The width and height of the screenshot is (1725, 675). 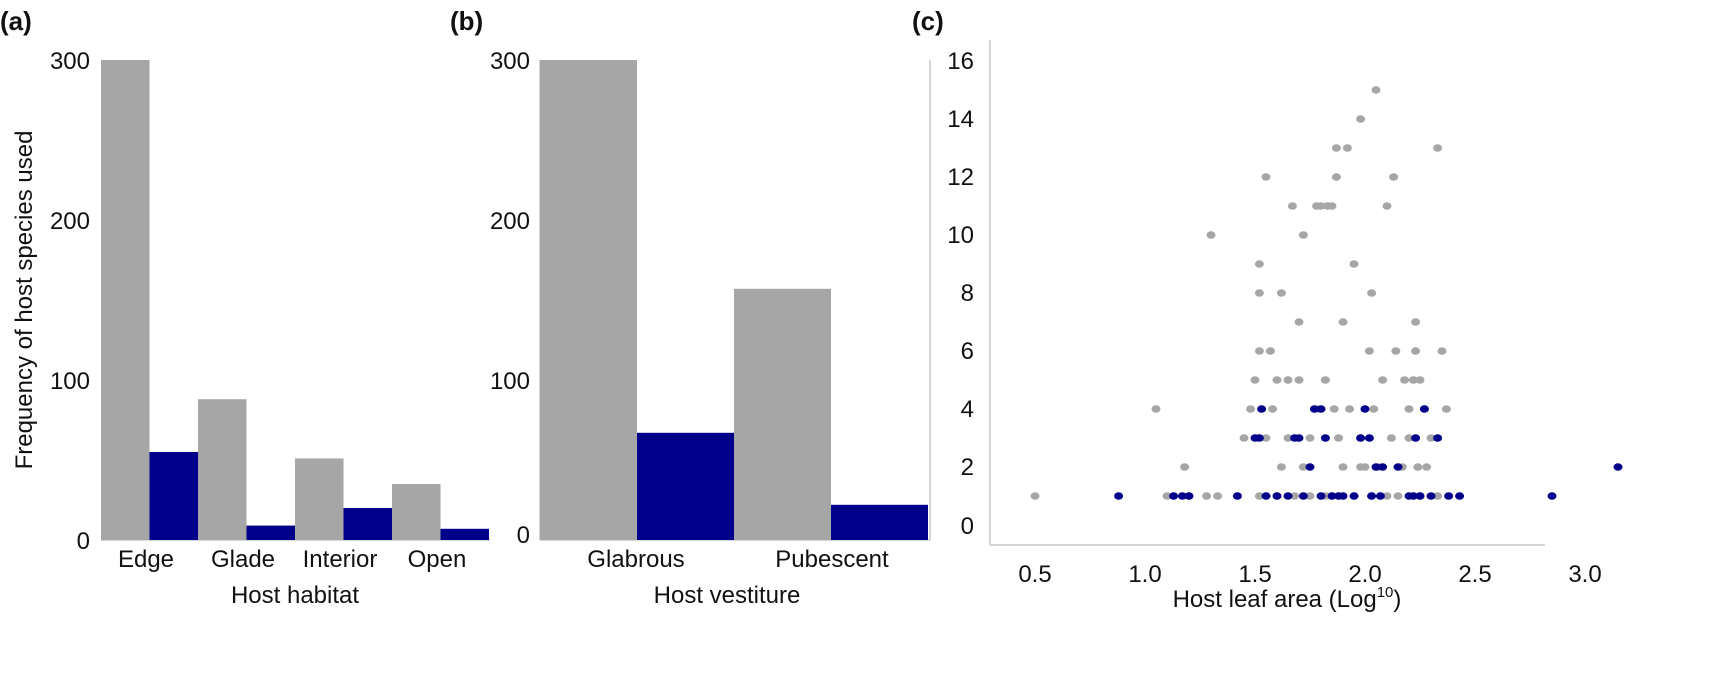 I want to click on panel-a-label: (a), so click(x=16, y=21).